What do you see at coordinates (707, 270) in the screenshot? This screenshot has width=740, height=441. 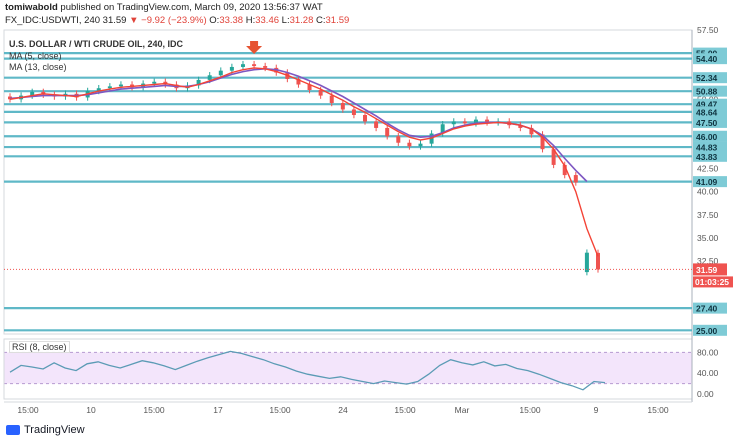 I see `current-price-label: 31.59` at bounding box center [707, 270].